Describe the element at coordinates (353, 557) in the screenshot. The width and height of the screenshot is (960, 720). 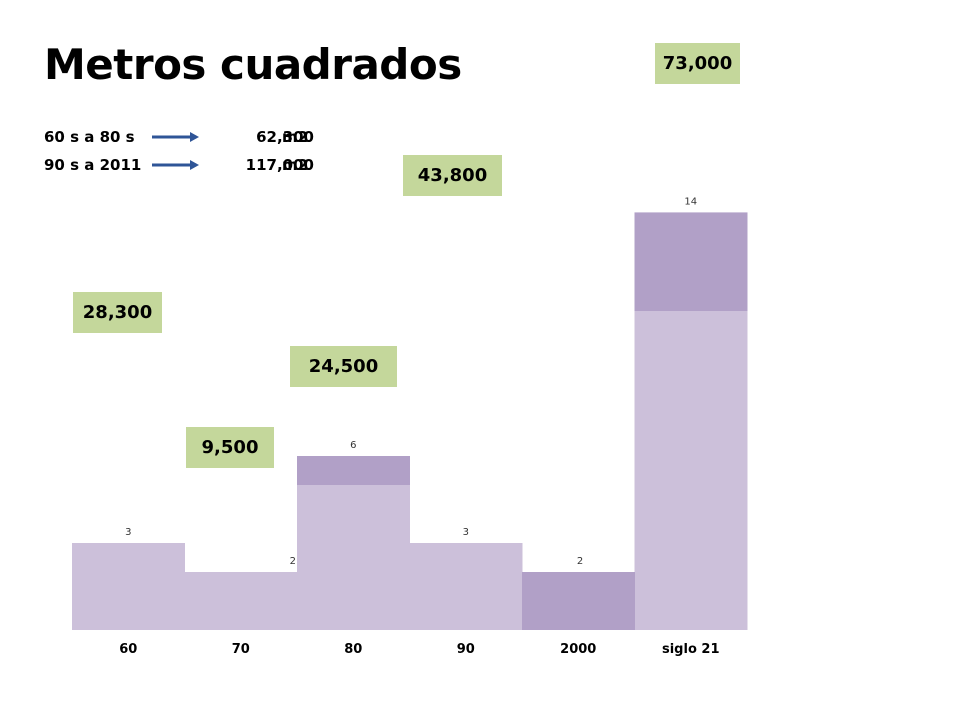
I see `bar-segment-80-s0` at that location.